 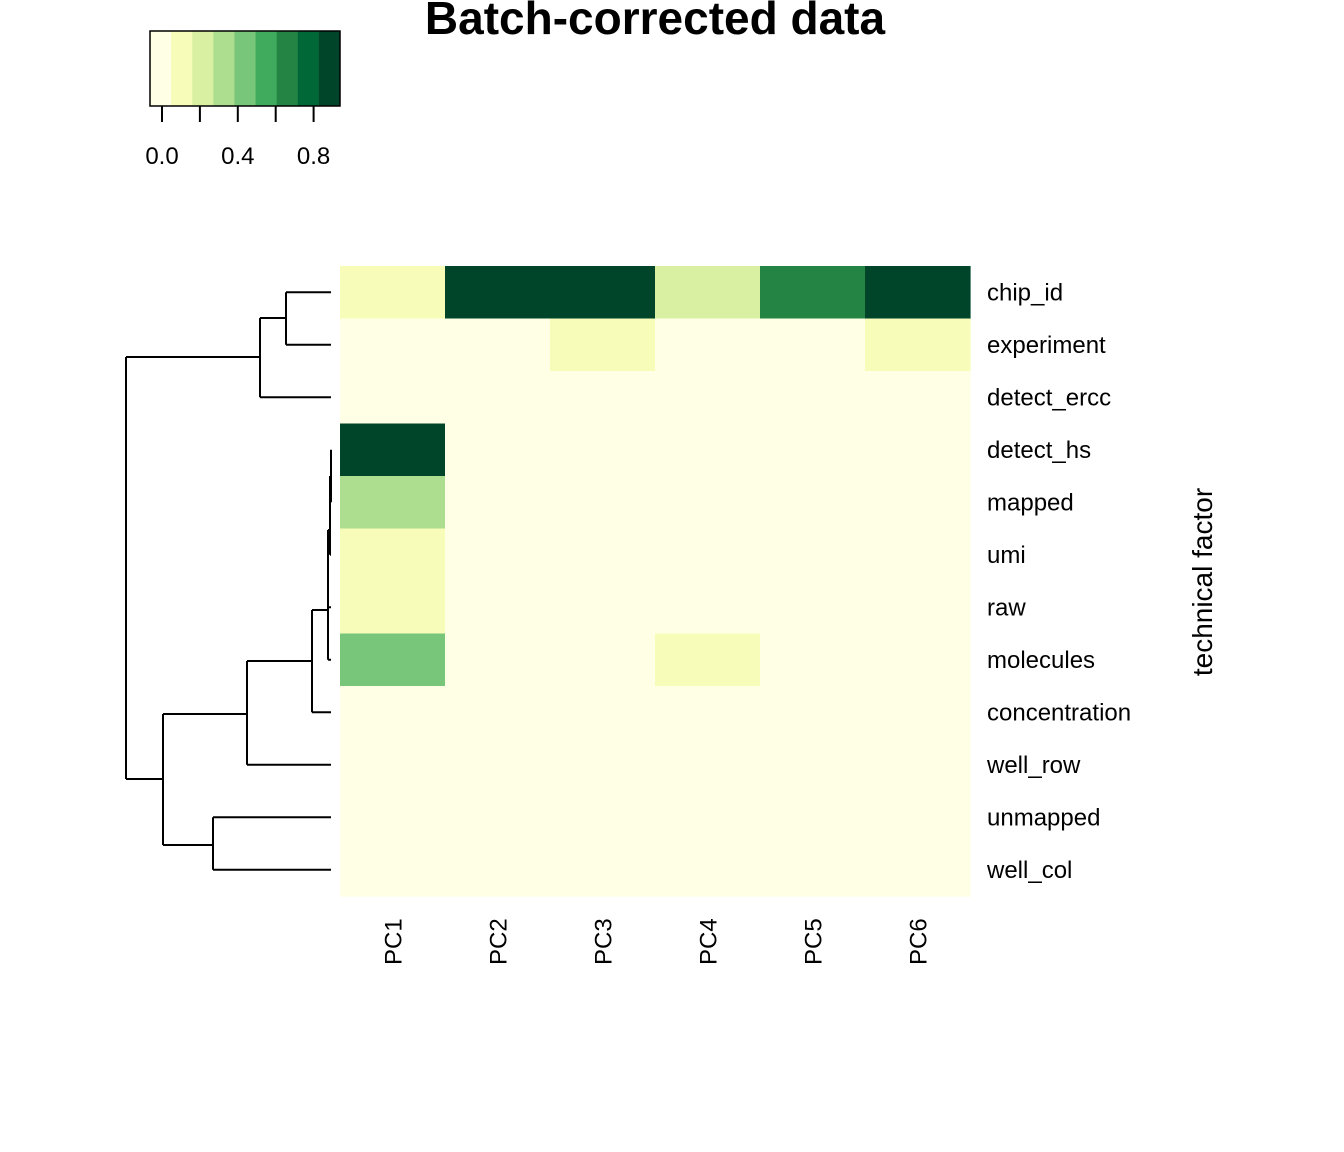 What do you see at coordinates (655, 22) in the screenshot?
I see `chart-title: Batch-corrected data` at bounding box center [655, 22].